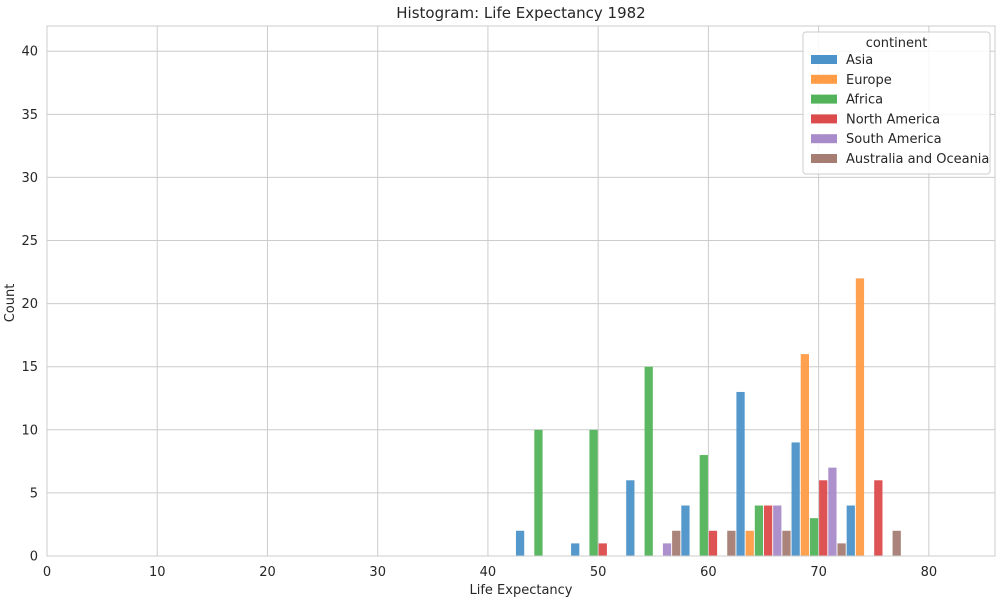 Image resolution: width=1000 pixels, height=600 pixels. What do you see at coordinates (267, 572) in the screenshot?
I see `x-tick-label: 20` at bounding box center [267, 572].